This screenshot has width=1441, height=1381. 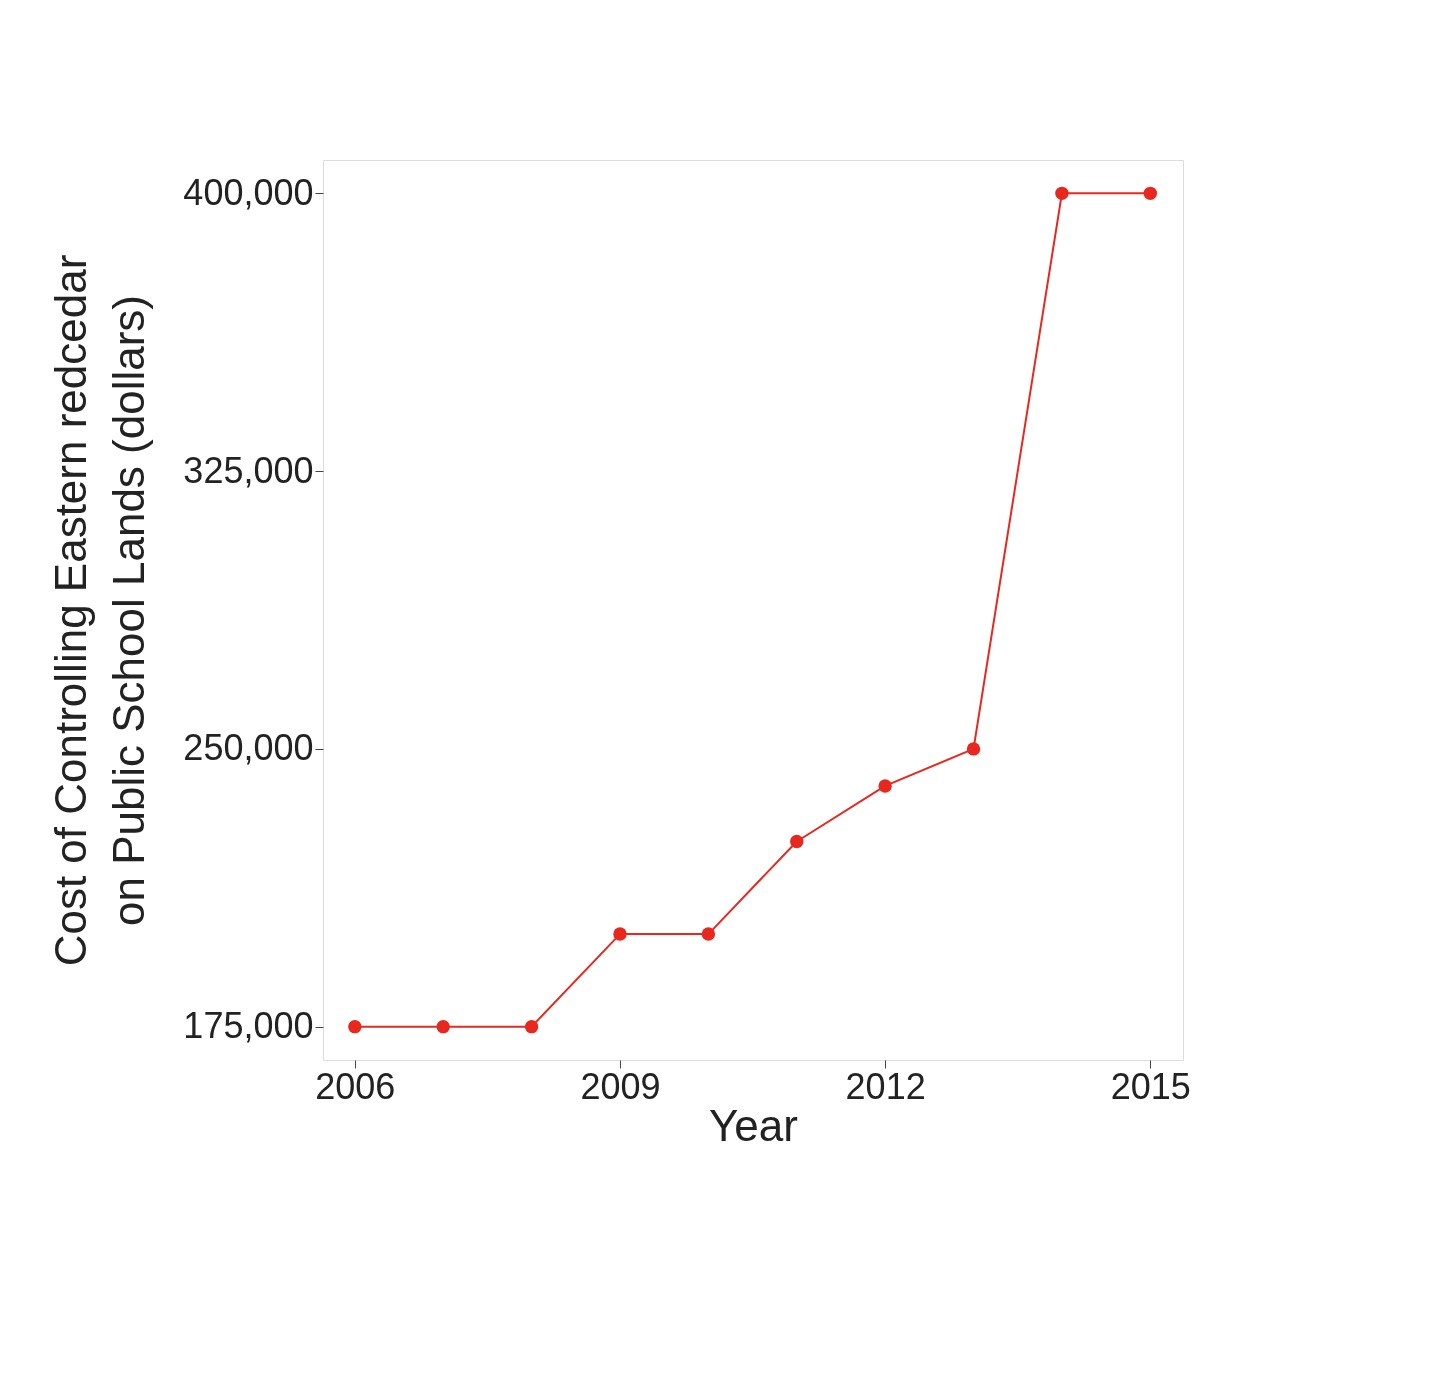 What do you see at coordinates (248, 1026) in the screenshot?
I see `y-tick-label: 175,000` at bounding box center [248, 1026].